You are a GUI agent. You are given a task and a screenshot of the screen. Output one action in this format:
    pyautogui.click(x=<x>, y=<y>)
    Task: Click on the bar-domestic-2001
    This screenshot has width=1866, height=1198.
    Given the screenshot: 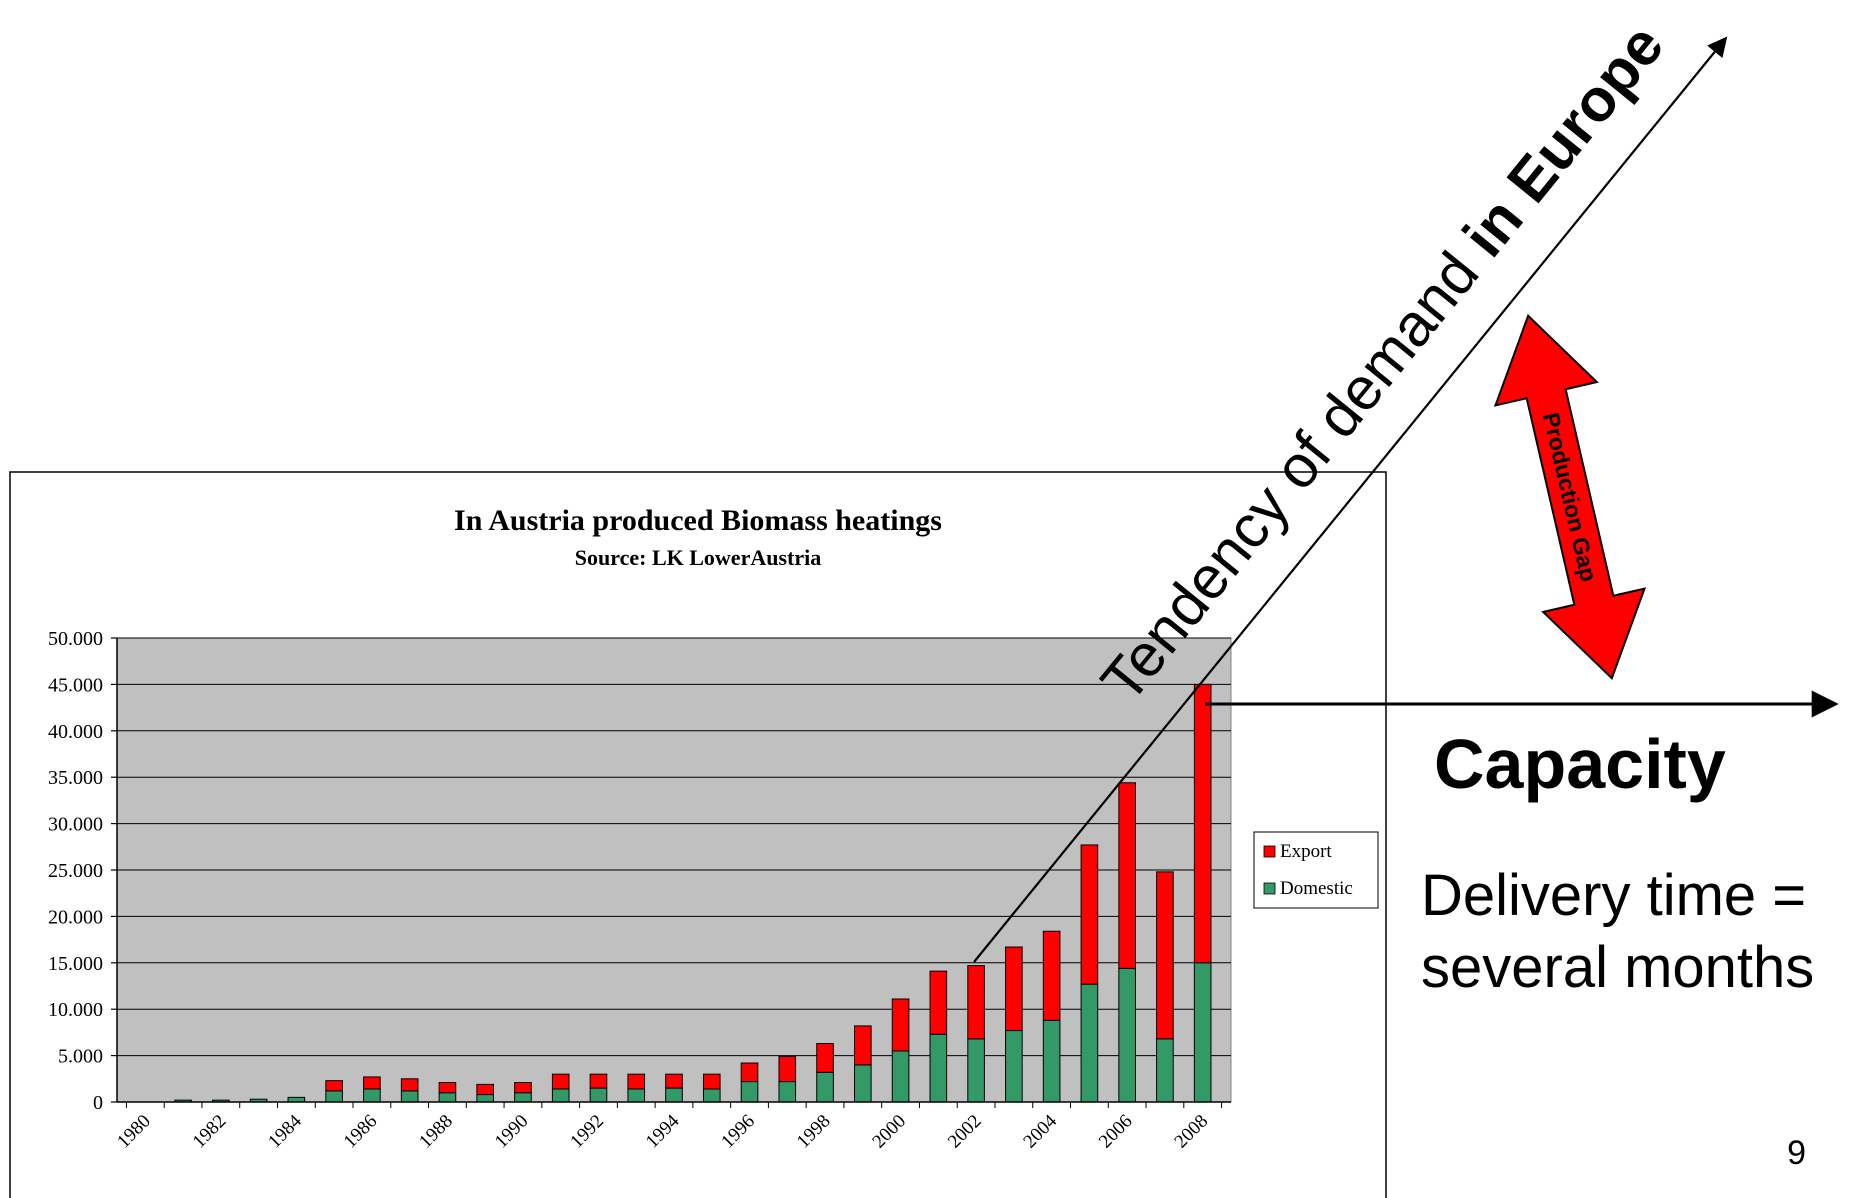 What is the action you would take?
    pyautogui.click(x=938, y=1068)
    